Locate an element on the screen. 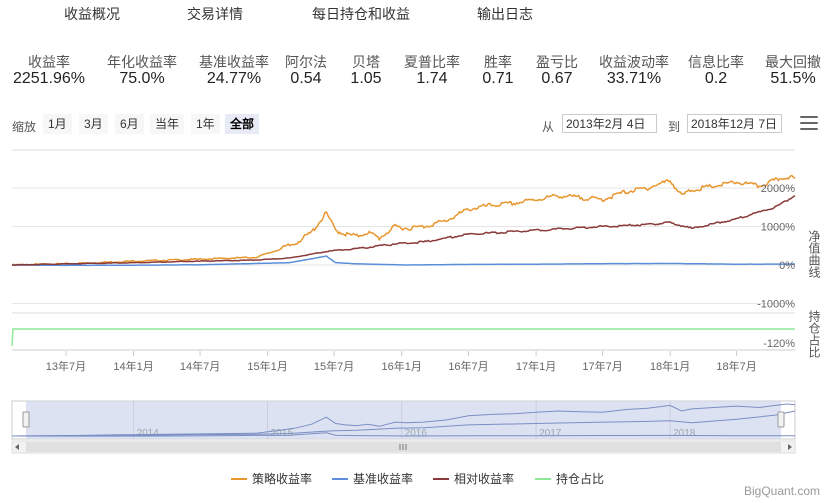 This screenshot has height=503, width=835. metric-volatility: 收益波动率 33.71% is located at coordinates (634, 70).